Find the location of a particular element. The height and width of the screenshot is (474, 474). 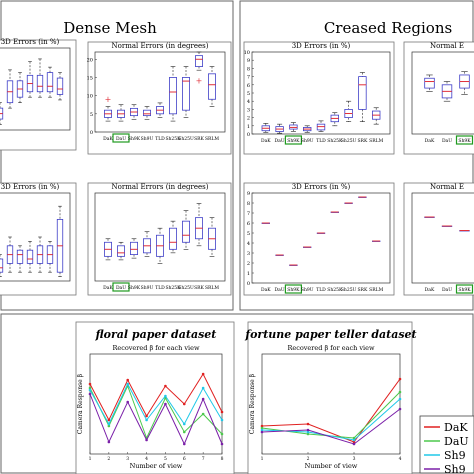

y-tick-label: 6 is located at coordinates (248, 86).